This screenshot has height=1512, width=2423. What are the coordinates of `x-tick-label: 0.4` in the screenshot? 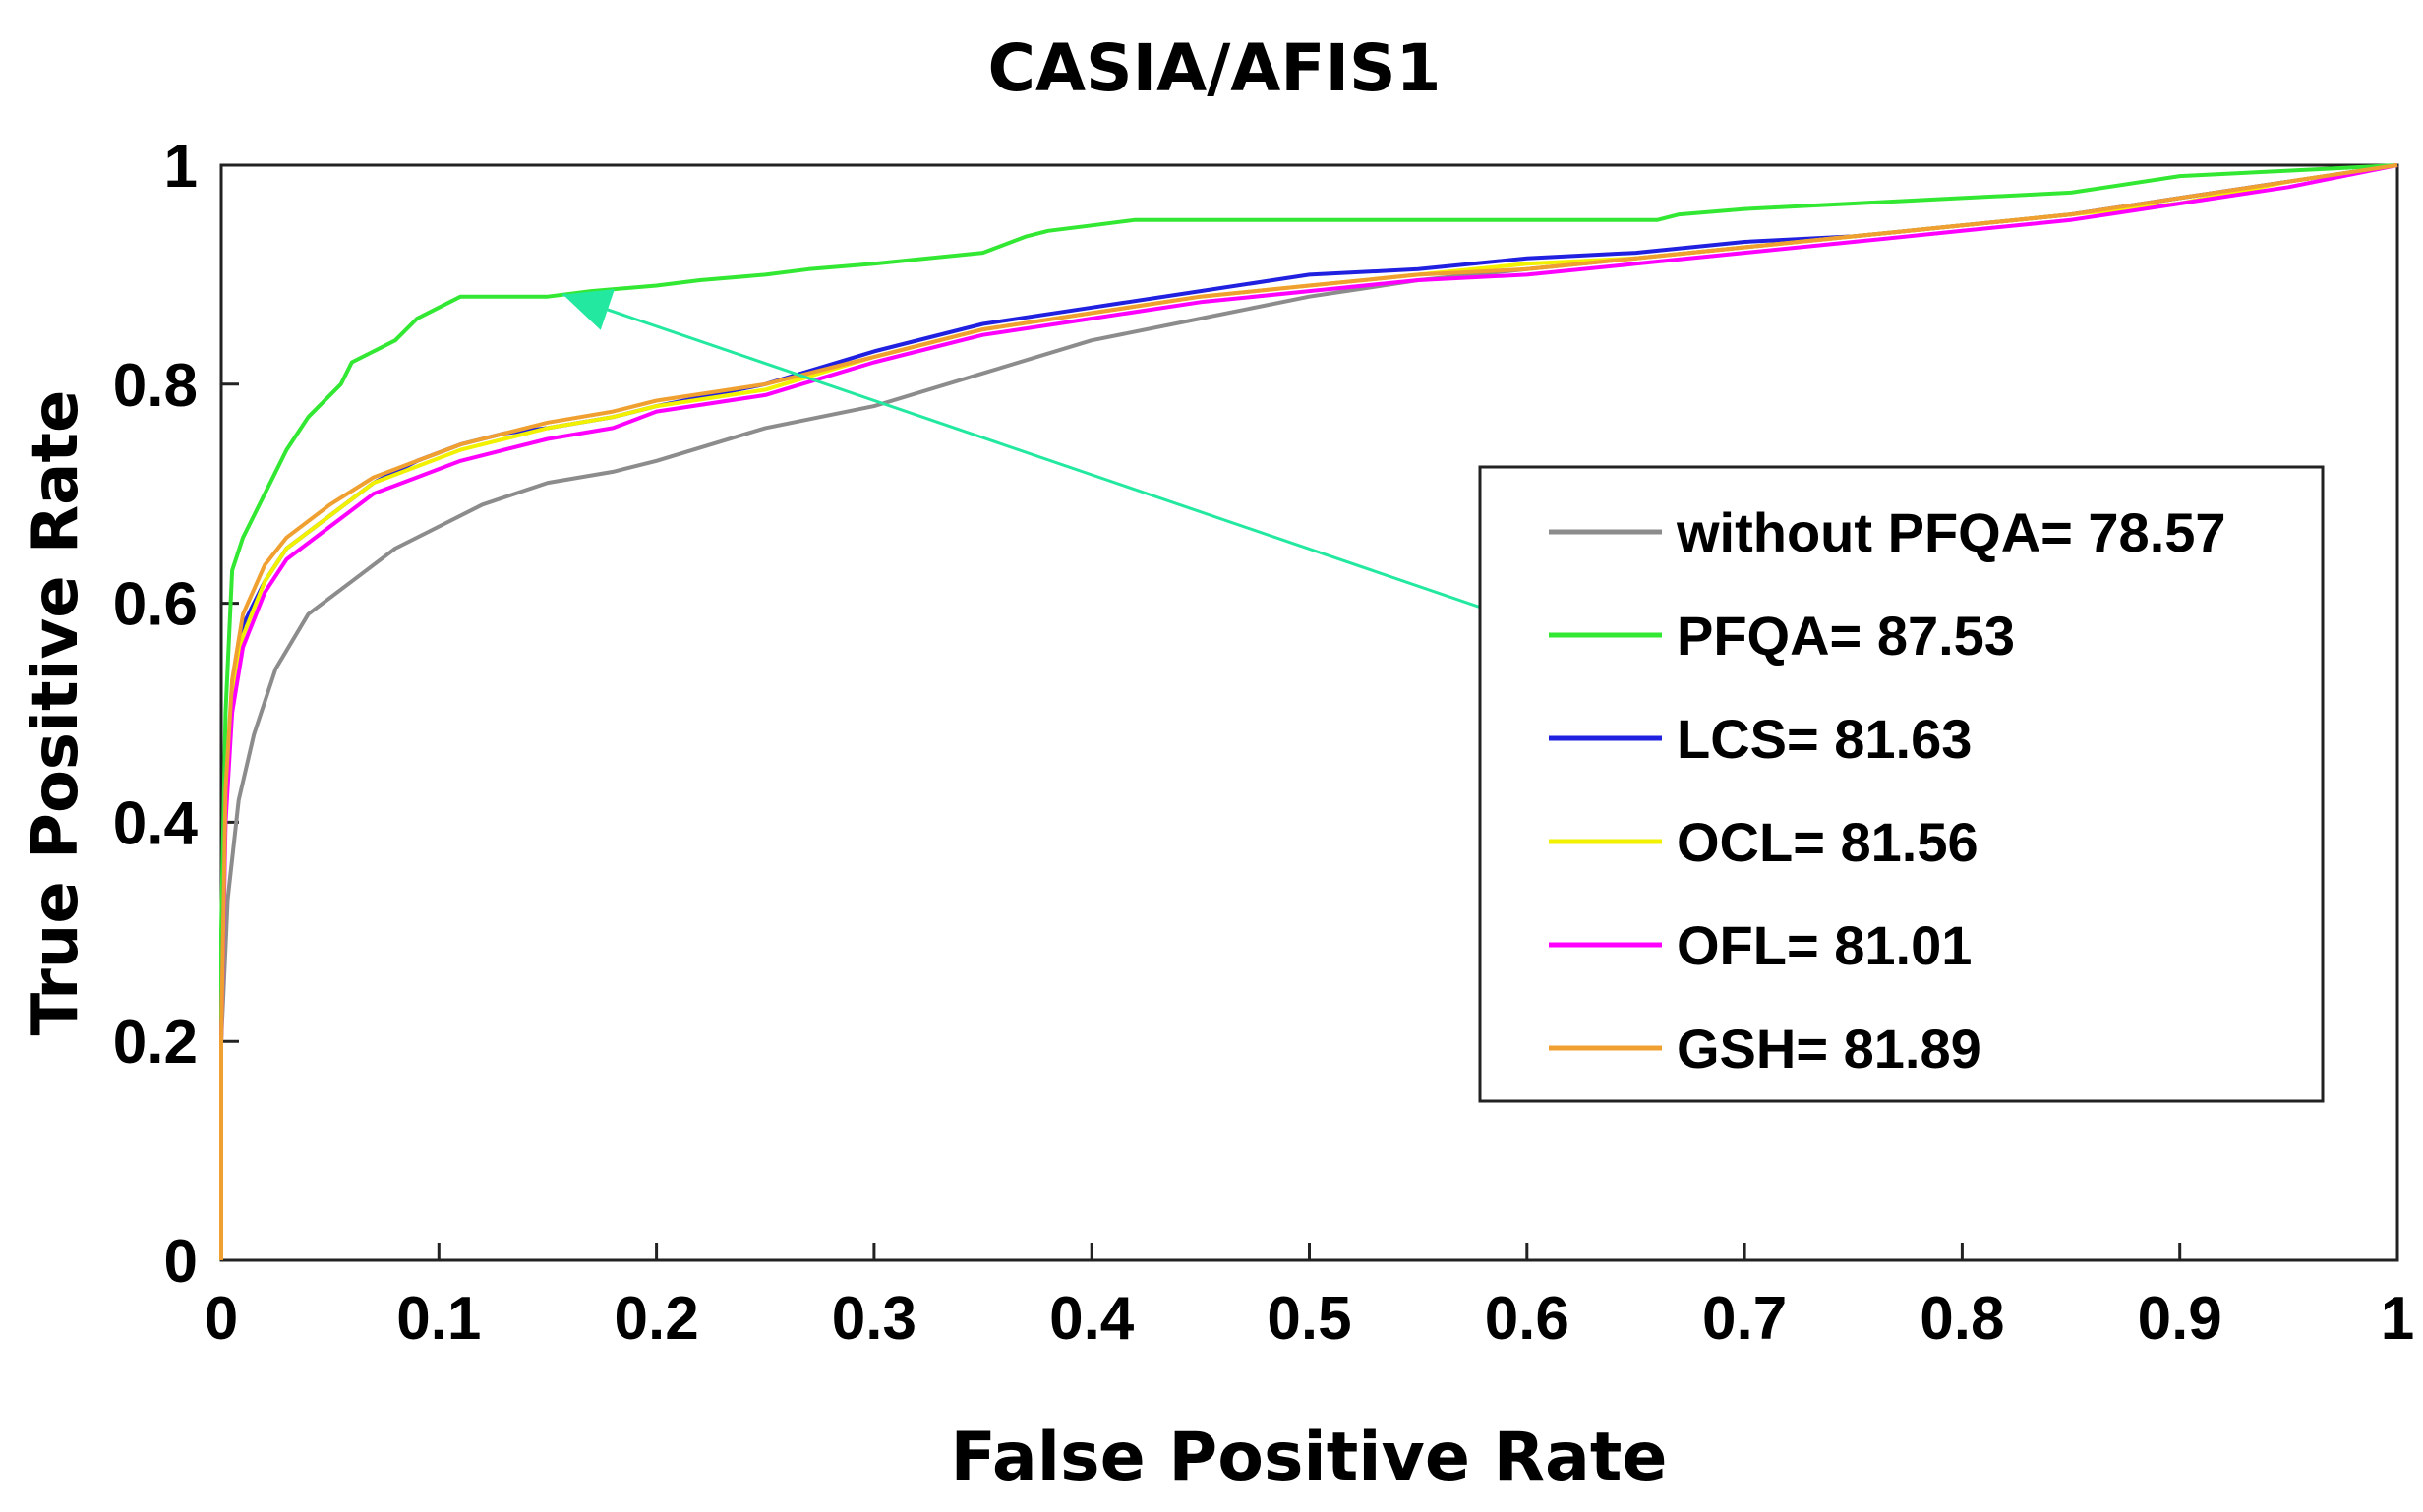 It's located at (1092, 1319).